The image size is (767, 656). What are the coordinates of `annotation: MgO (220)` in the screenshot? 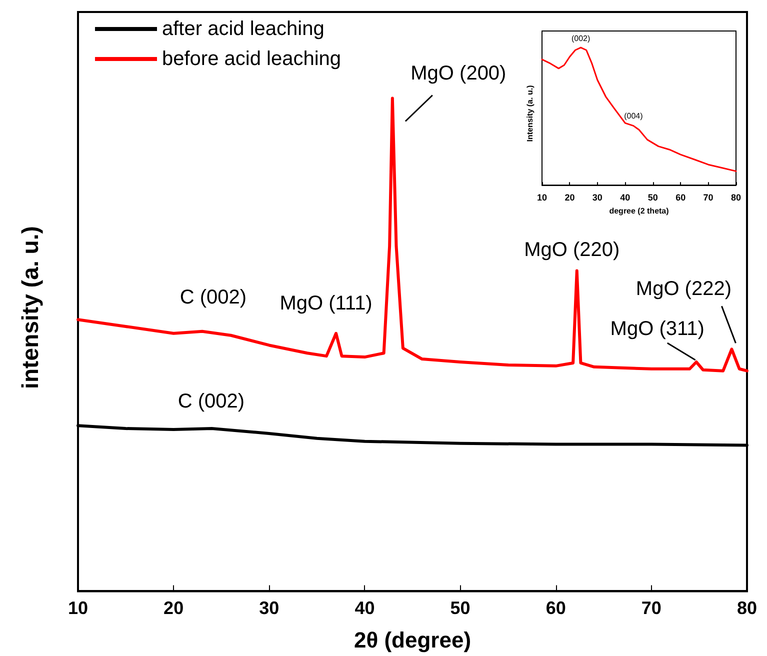 It's located at (572, 249).